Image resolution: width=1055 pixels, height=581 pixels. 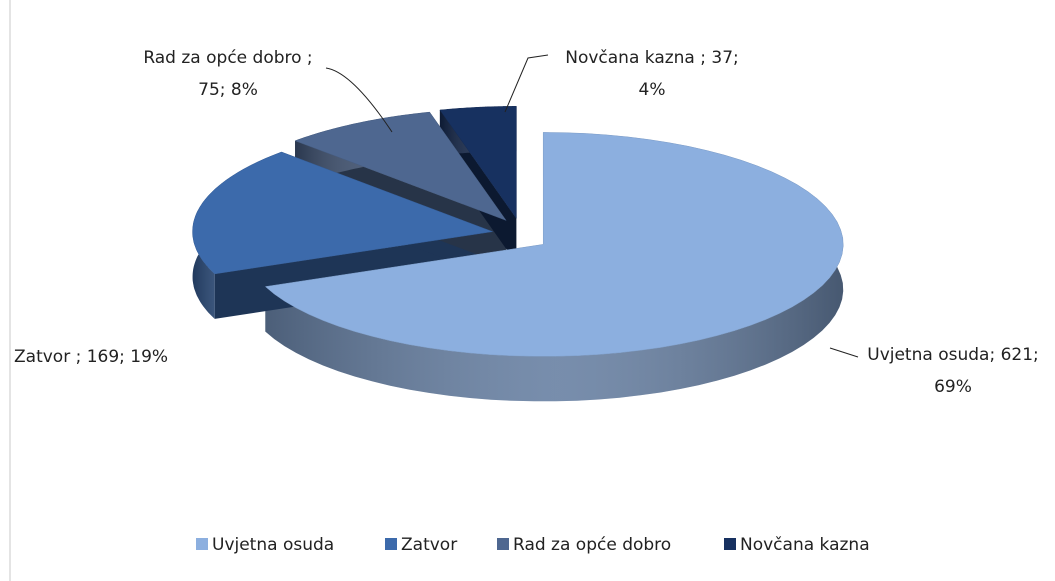 What do you see at coordinates (429, 545) in the screenshot?
I see `legend-label: Zatvor` at bounding box center [429, 545].